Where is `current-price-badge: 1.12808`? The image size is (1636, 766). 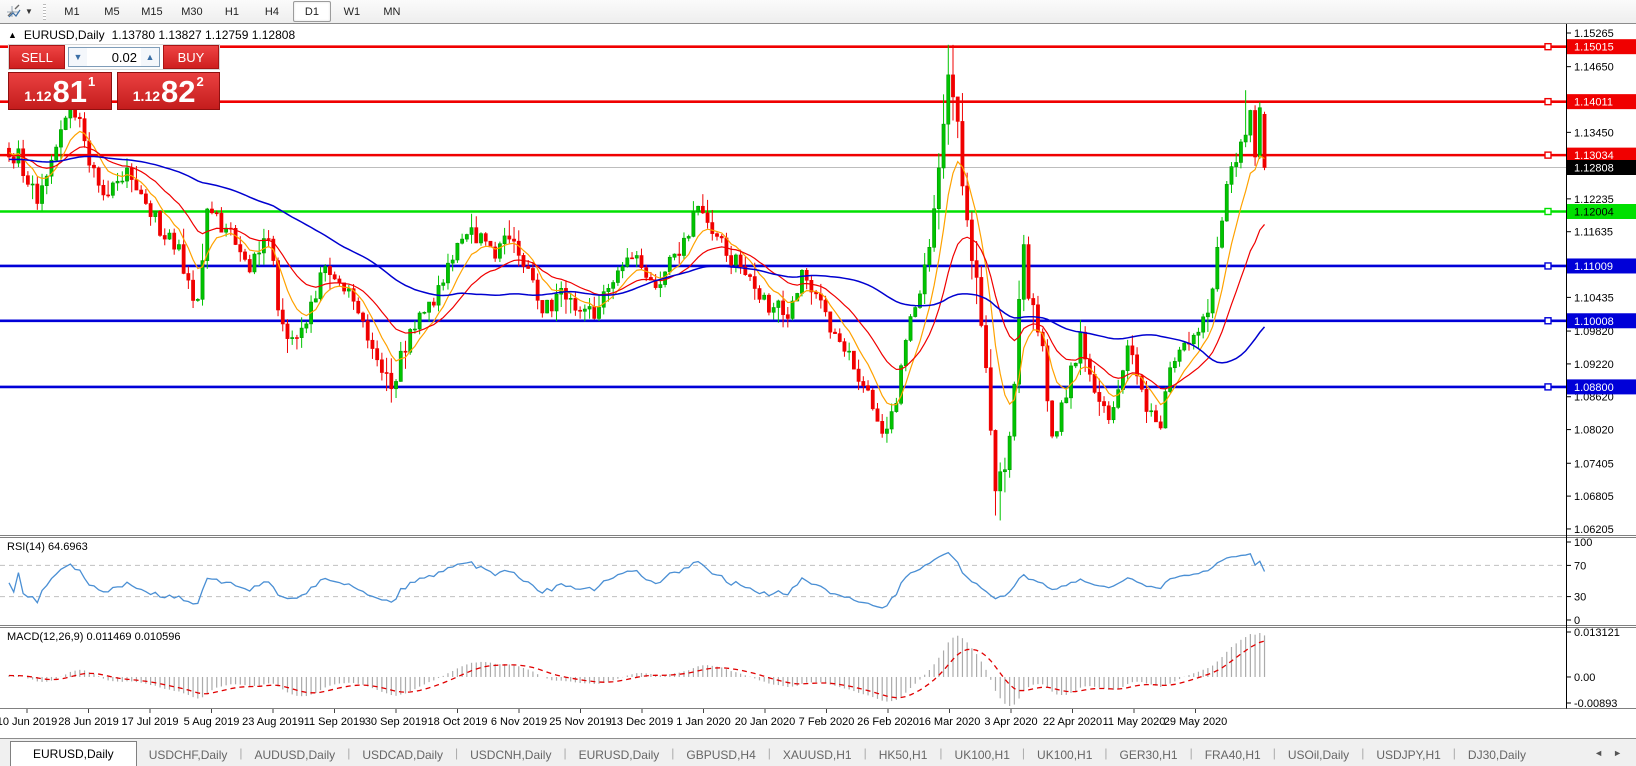
current-price-badge: 1.12808 is located at coordinates (1594, 168).